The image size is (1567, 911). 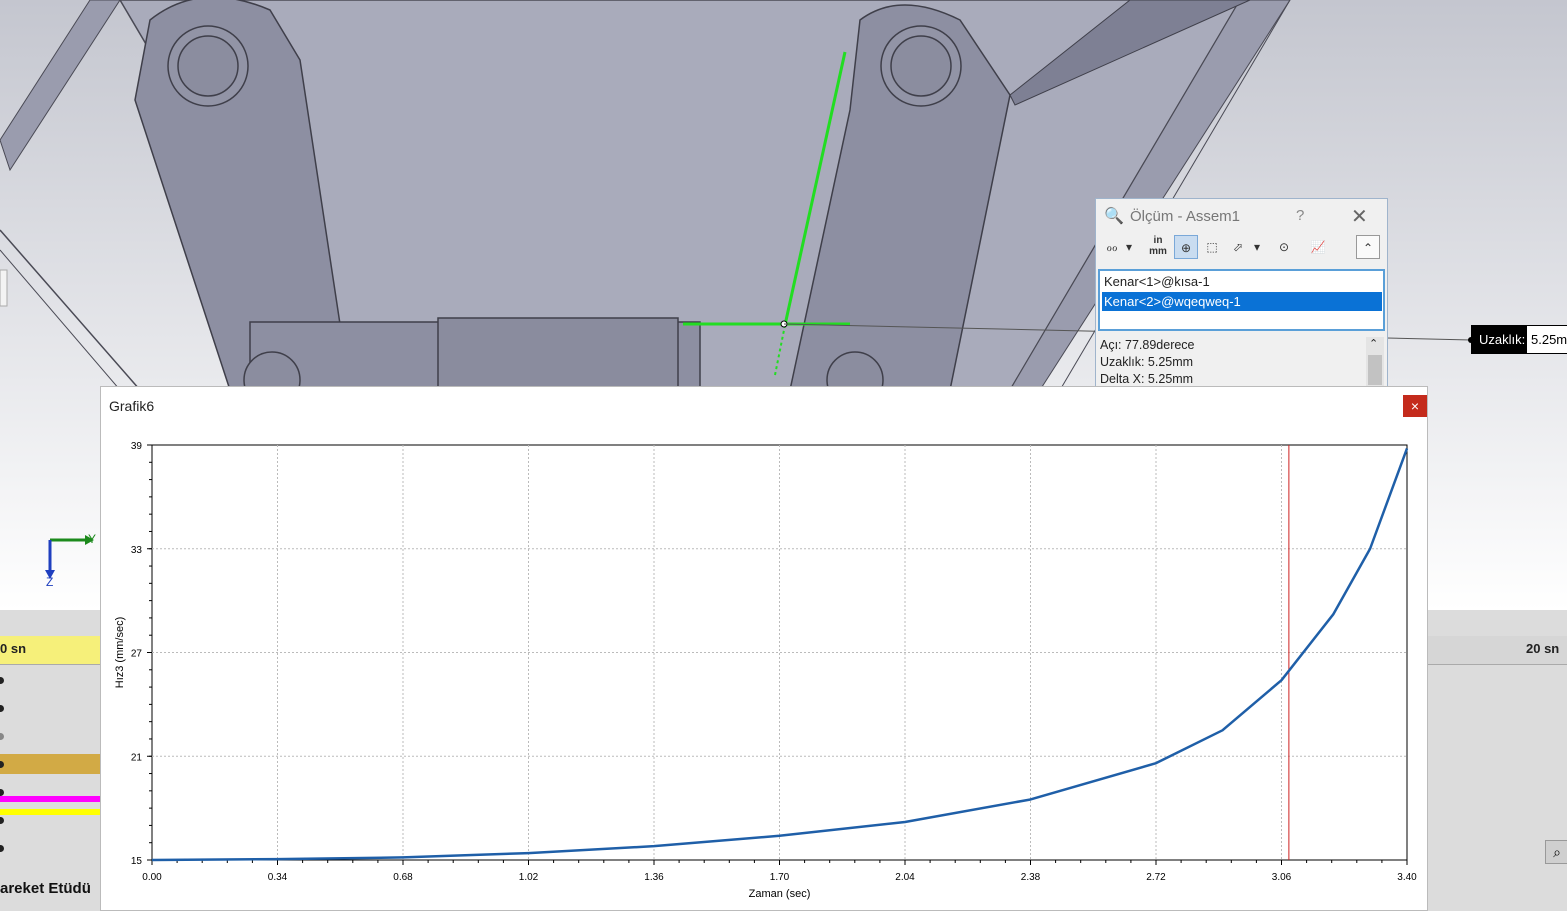 I want to click on callout-label: Uzaklık:, so click(x=1502, y=339).